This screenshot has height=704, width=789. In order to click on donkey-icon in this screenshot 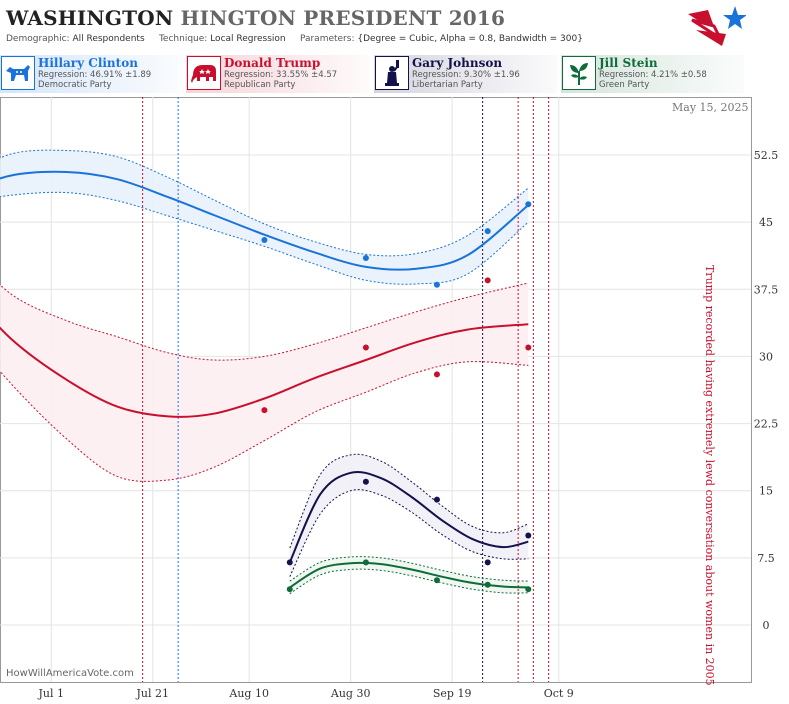, I will do `click(18, 73)`.